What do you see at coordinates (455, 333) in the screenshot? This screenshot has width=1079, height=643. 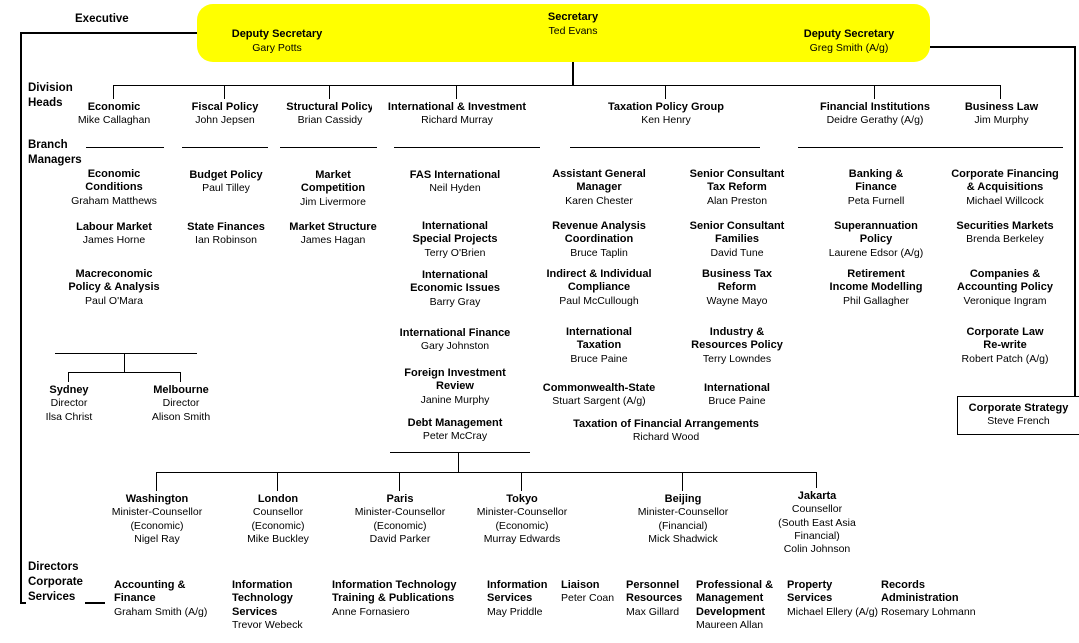 I see `br-international-finance-title: International Finance` at bounding box center [455, 333].